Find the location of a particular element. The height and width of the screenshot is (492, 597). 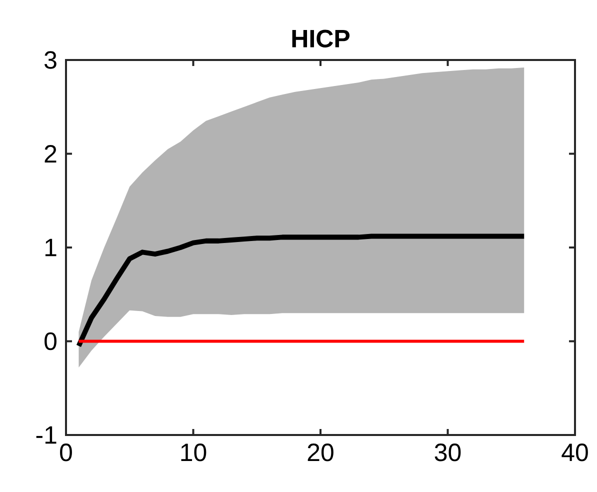

y-tick-label: 2 is located at coordinates (50, 153).